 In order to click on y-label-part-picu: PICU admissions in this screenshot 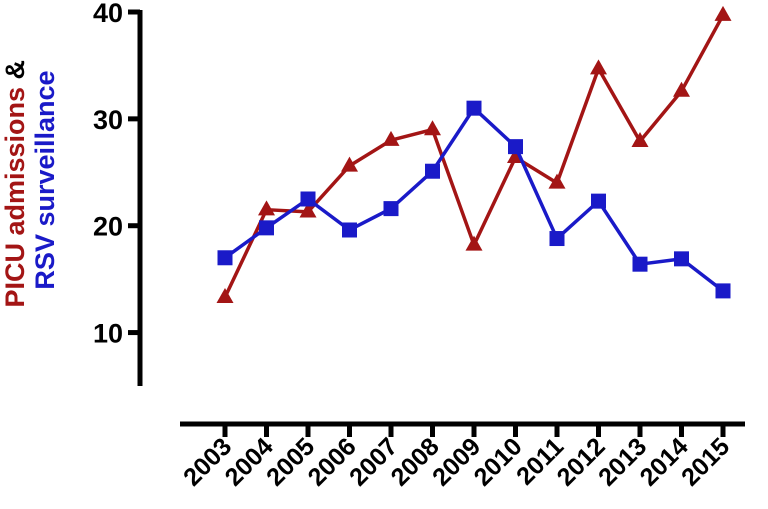, I will do `click(15, 197)`.